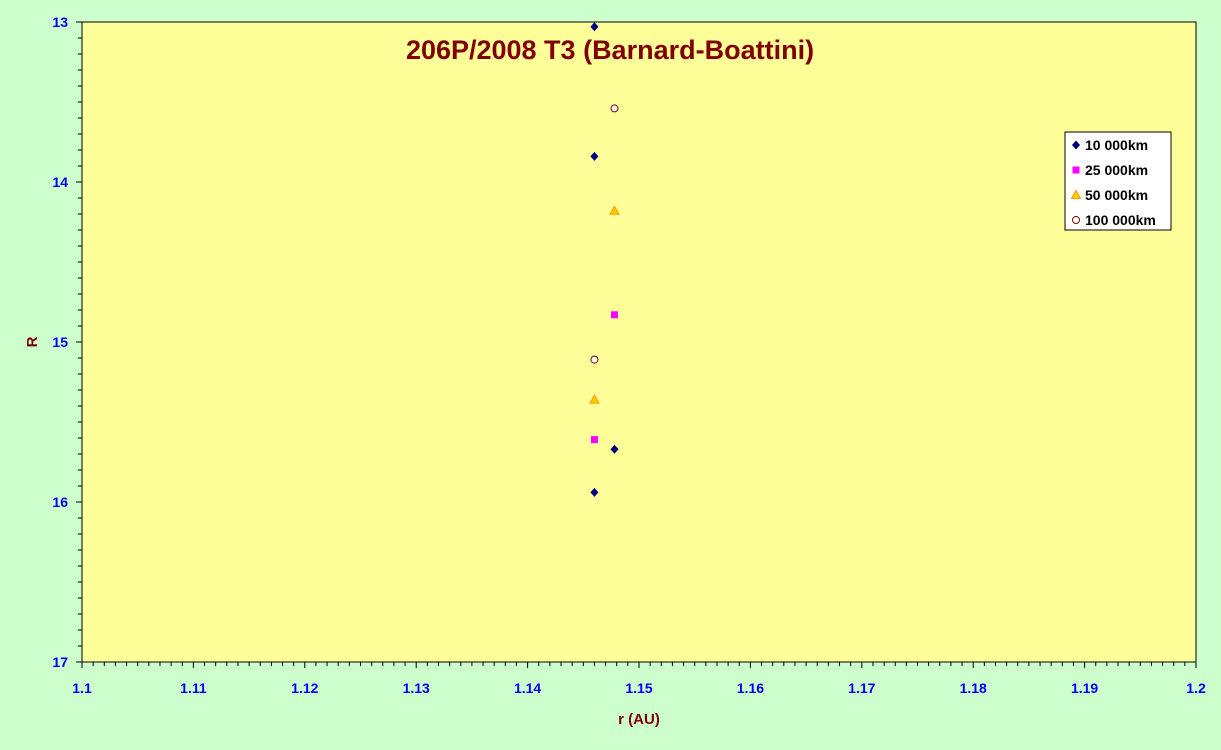 The image size is (1221, 750). What do you see at coordinates (861, 688) in the screenshot?
I see `x-tick-label: 1.17` at bounding box center [861, 688].